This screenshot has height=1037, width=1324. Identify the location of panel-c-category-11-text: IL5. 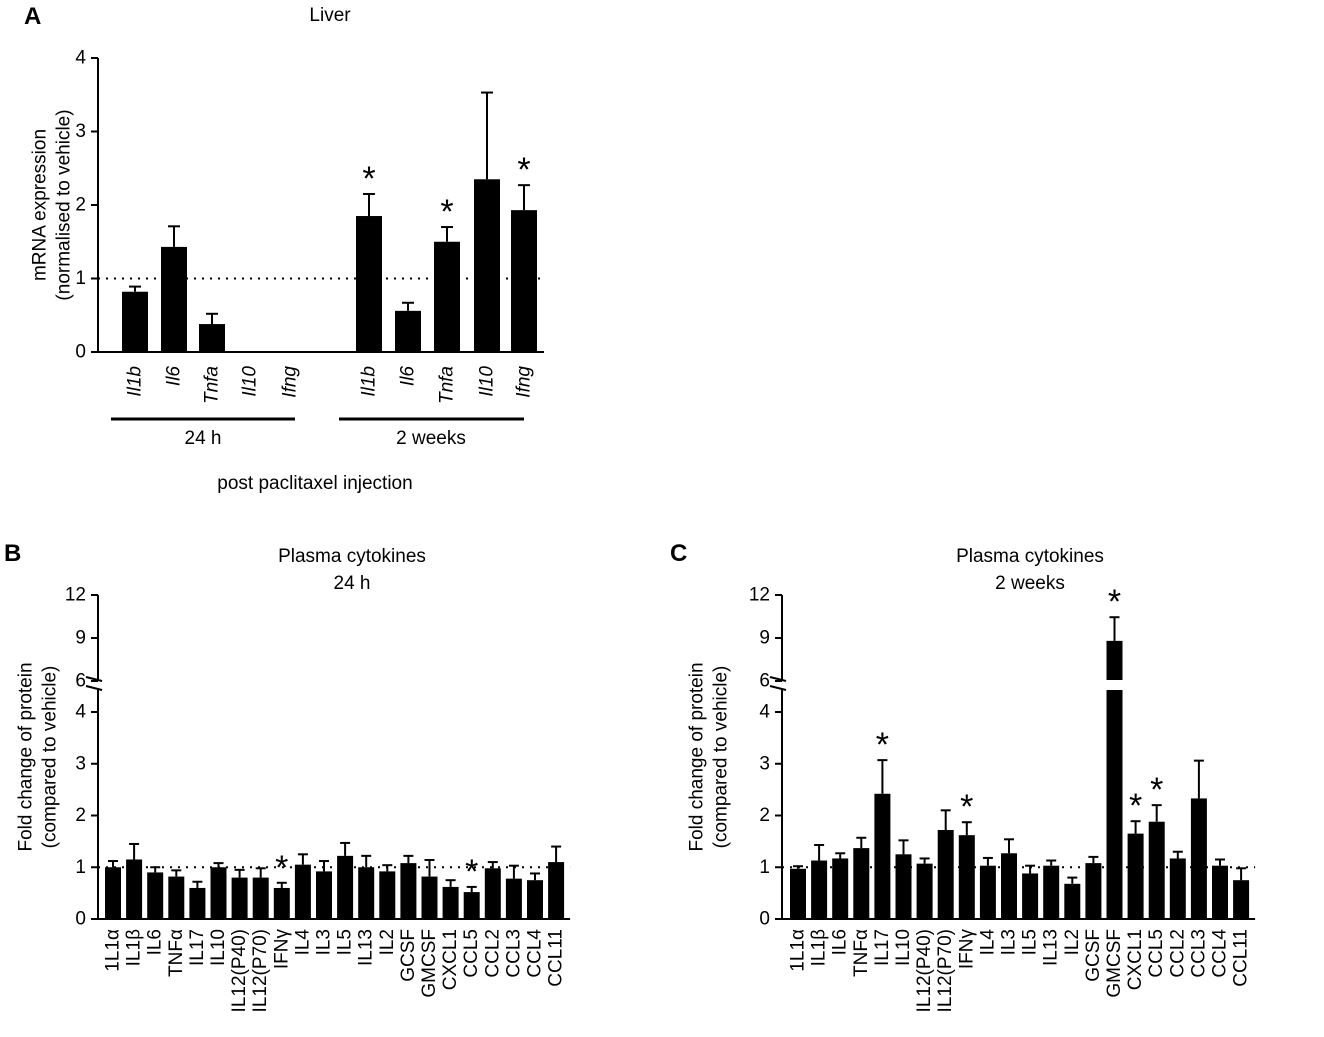
(1030, 942).